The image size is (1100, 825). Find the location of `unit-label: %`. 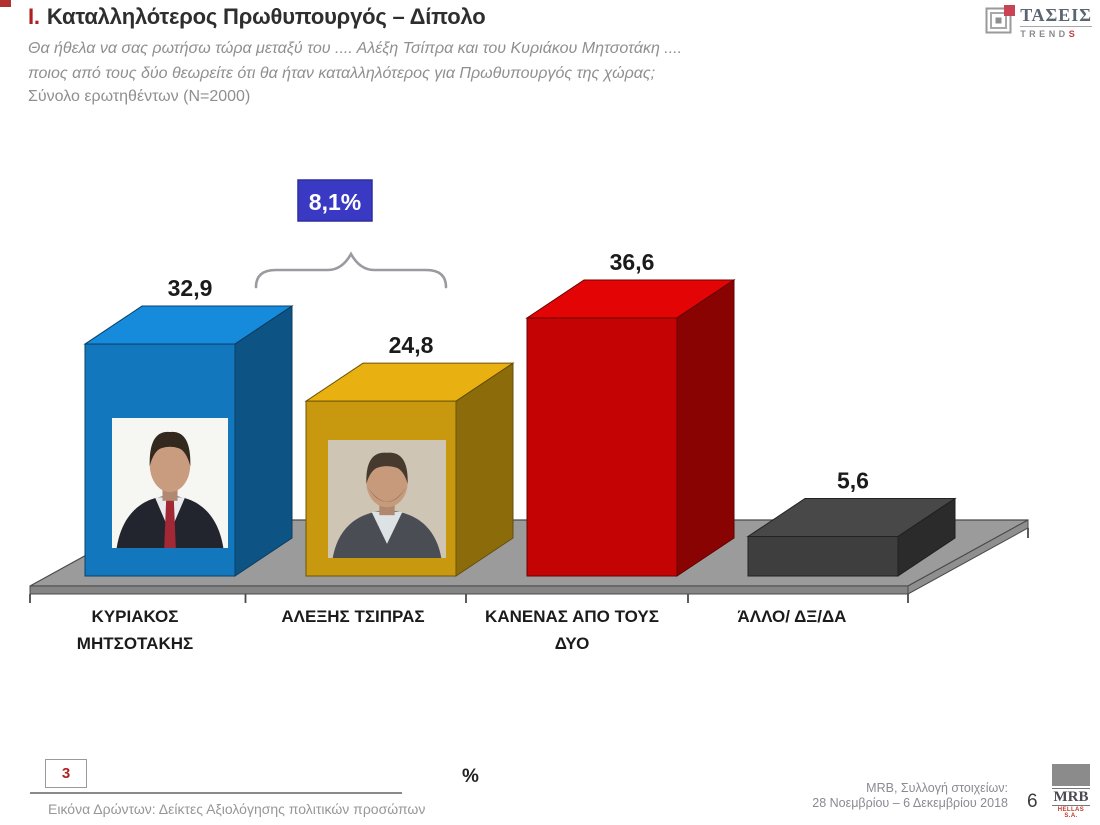

unit-label: % is located at coordinates (470, 776).